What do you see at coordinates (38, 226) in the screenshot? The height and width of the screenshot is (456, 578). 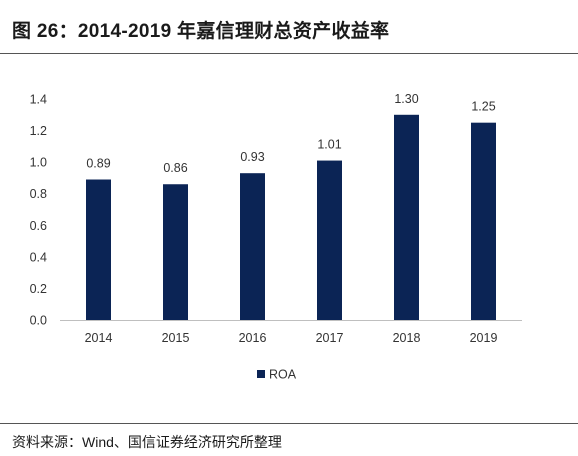 I see `y-tick-label: 0.6` at bounding box center [38, 226].